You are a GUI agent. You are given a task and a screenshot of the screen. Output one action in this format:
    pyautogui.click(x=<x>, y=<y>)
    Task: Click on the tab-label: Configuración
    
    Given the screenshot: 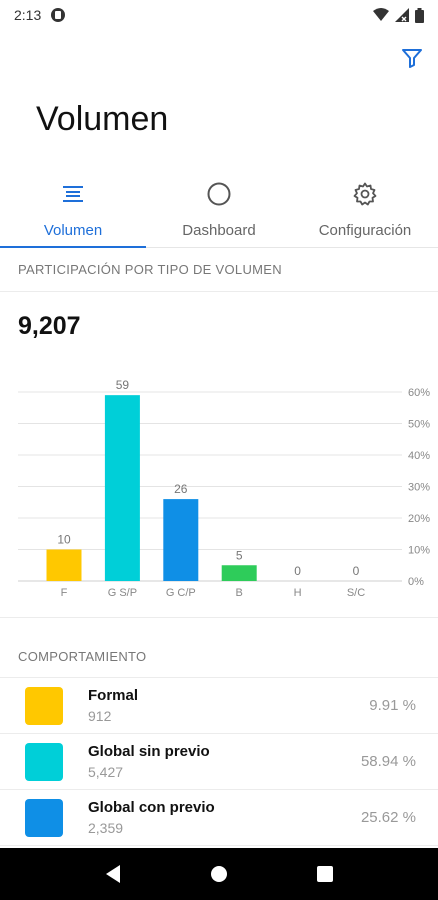 What is the action you would take?
    pyautogui.click(x=365, y=230)
    